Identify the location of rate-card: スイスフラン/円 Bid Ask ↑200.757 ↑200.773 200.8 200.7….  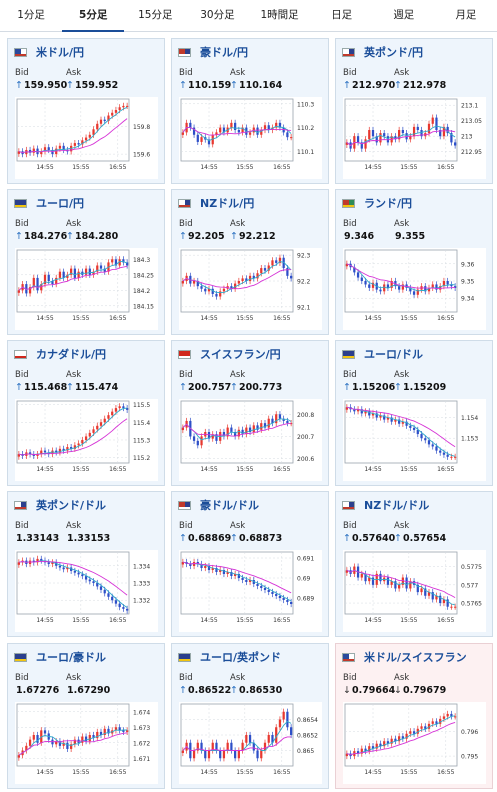
(250, 413).